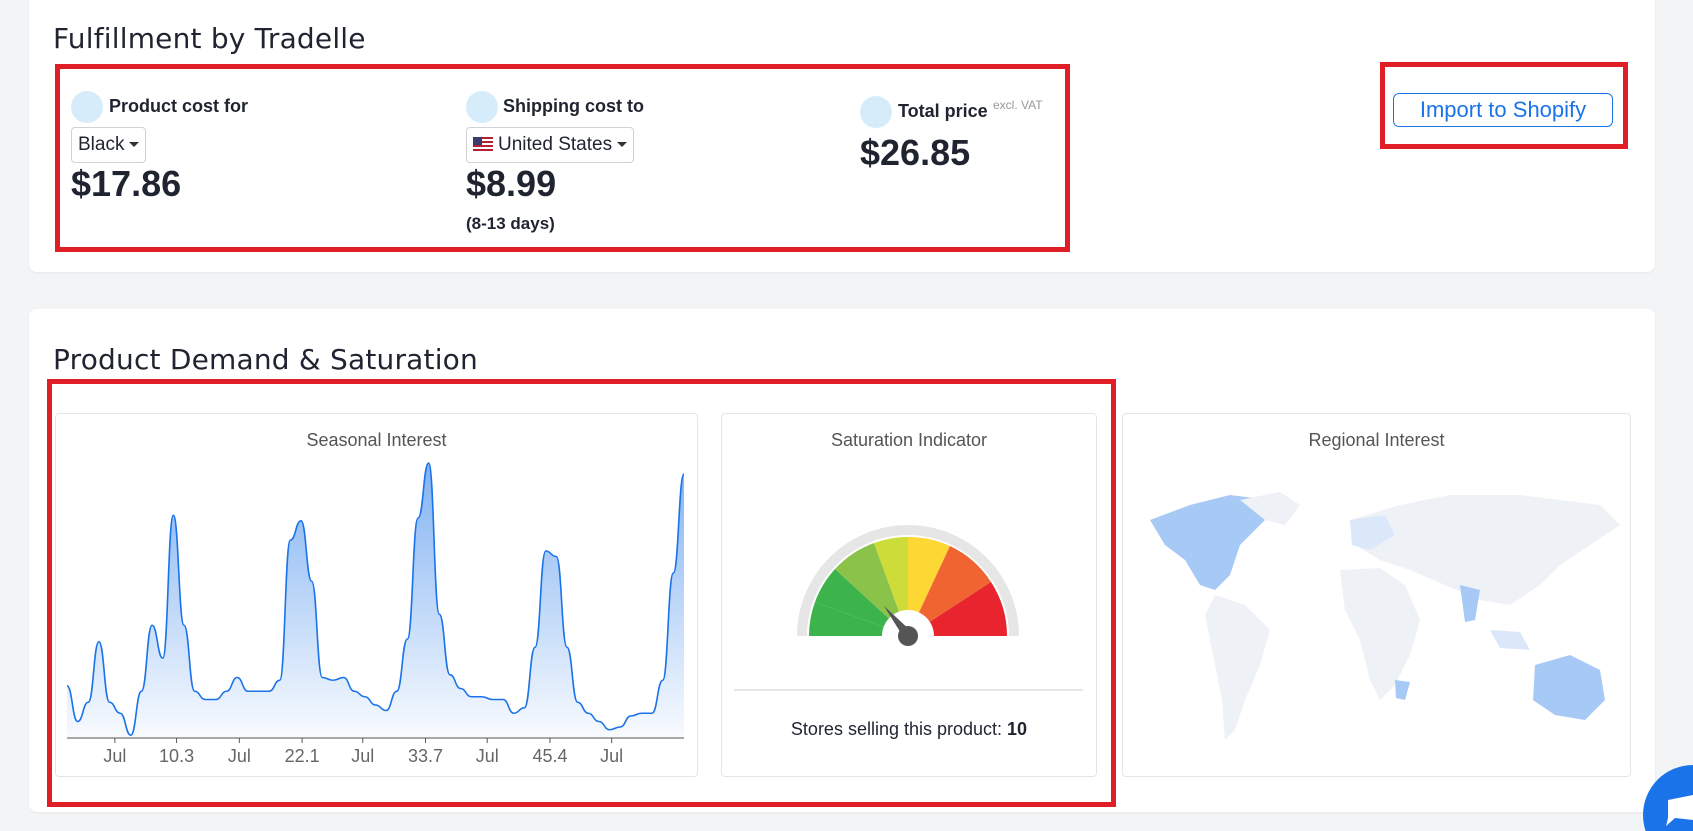  What do you see at coordinates (265, 359) in the screenshot?
I see `section-title: Product Demand & Saturation` at bounding box center [265, 359].